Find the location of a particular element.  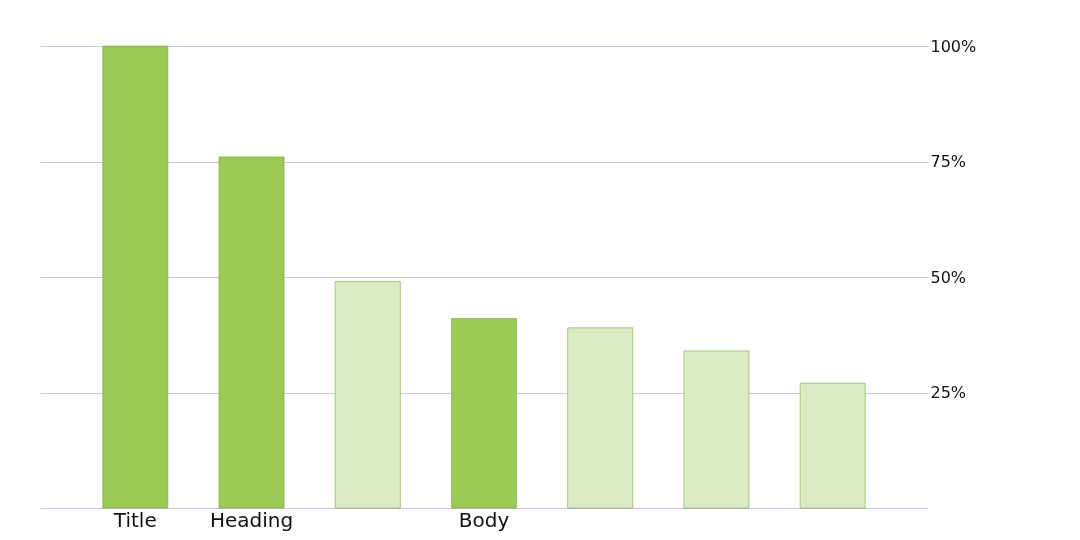

y-tick-label: 25% is located at coordinates (948, 392).